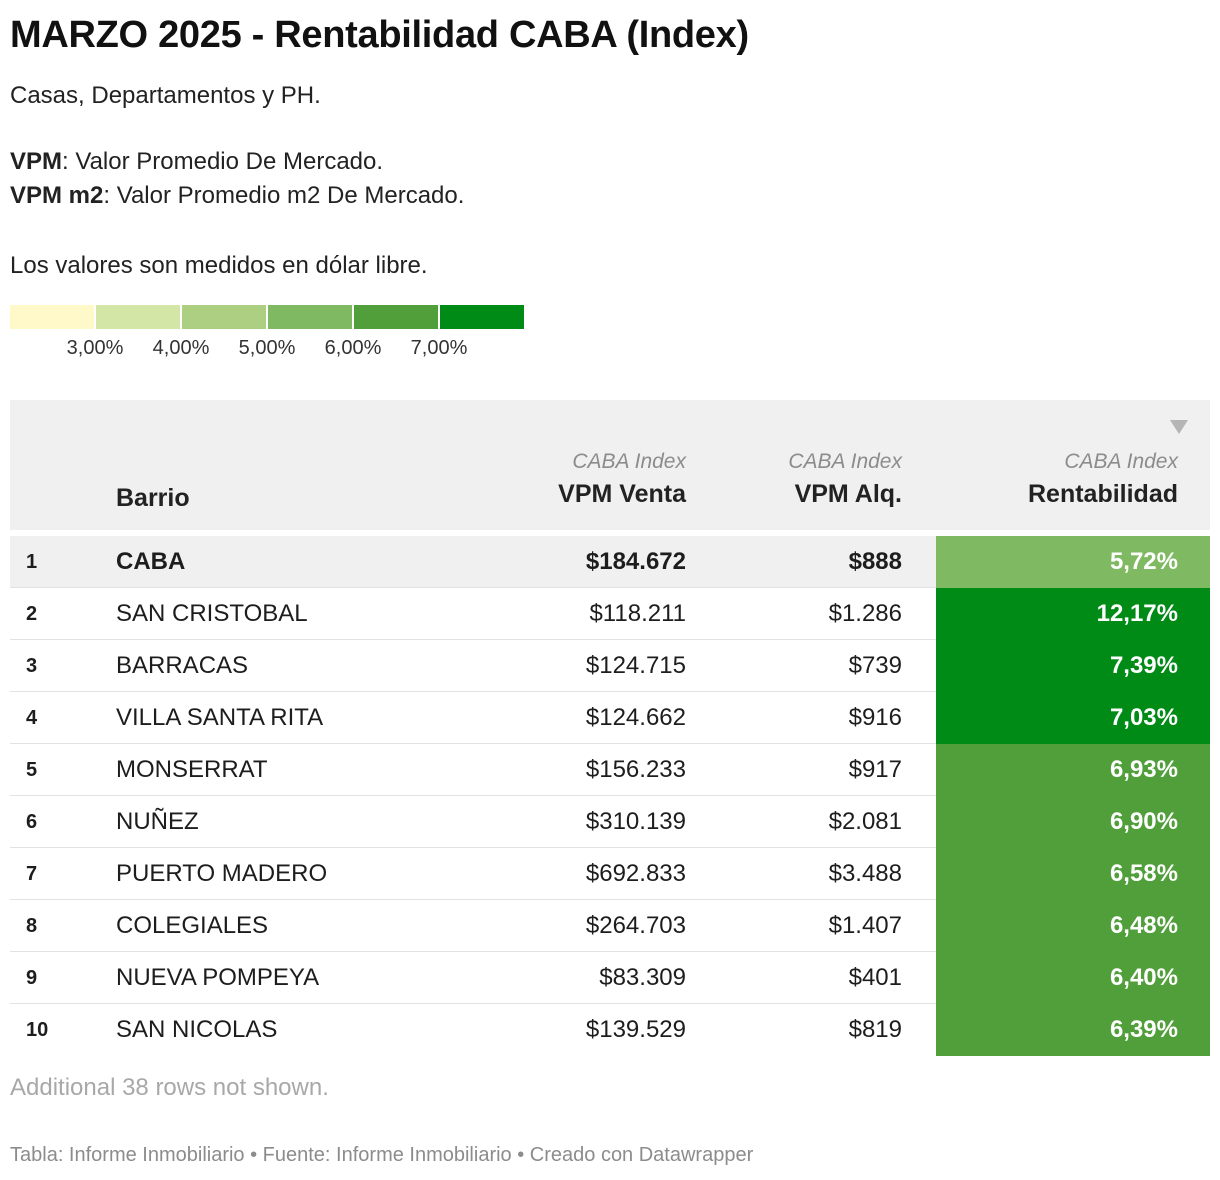 The width and height of the screenshot is (1220, 1180). Describe the element at coordinates (267, 348) in the screenshot. I see `legend-tick-label: 5,00%` at that location.